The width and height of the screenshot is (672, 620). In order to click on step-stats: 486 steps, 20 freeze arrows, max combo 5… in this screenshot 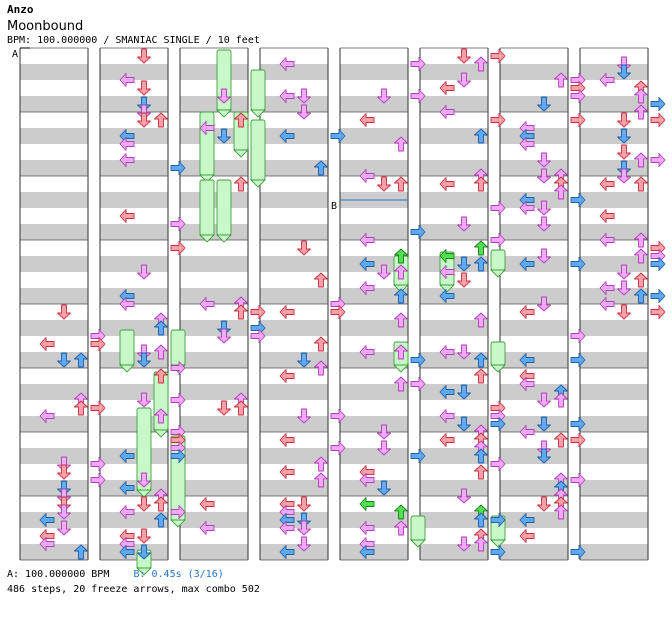, I will do `click(133, 589)`.